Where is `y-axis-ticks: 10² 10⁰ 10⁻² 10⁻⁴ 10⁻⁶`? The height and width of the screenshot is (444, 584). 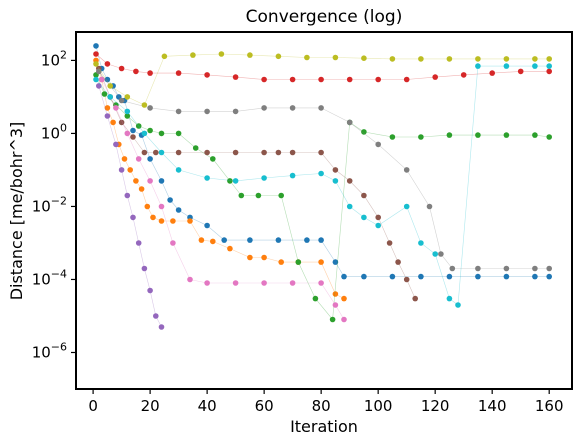 y-axis-ticks: 10² 10⁰ 10⁻² 10⁻⁴ 10⁻⁶ is located at coordinates (54, 204).